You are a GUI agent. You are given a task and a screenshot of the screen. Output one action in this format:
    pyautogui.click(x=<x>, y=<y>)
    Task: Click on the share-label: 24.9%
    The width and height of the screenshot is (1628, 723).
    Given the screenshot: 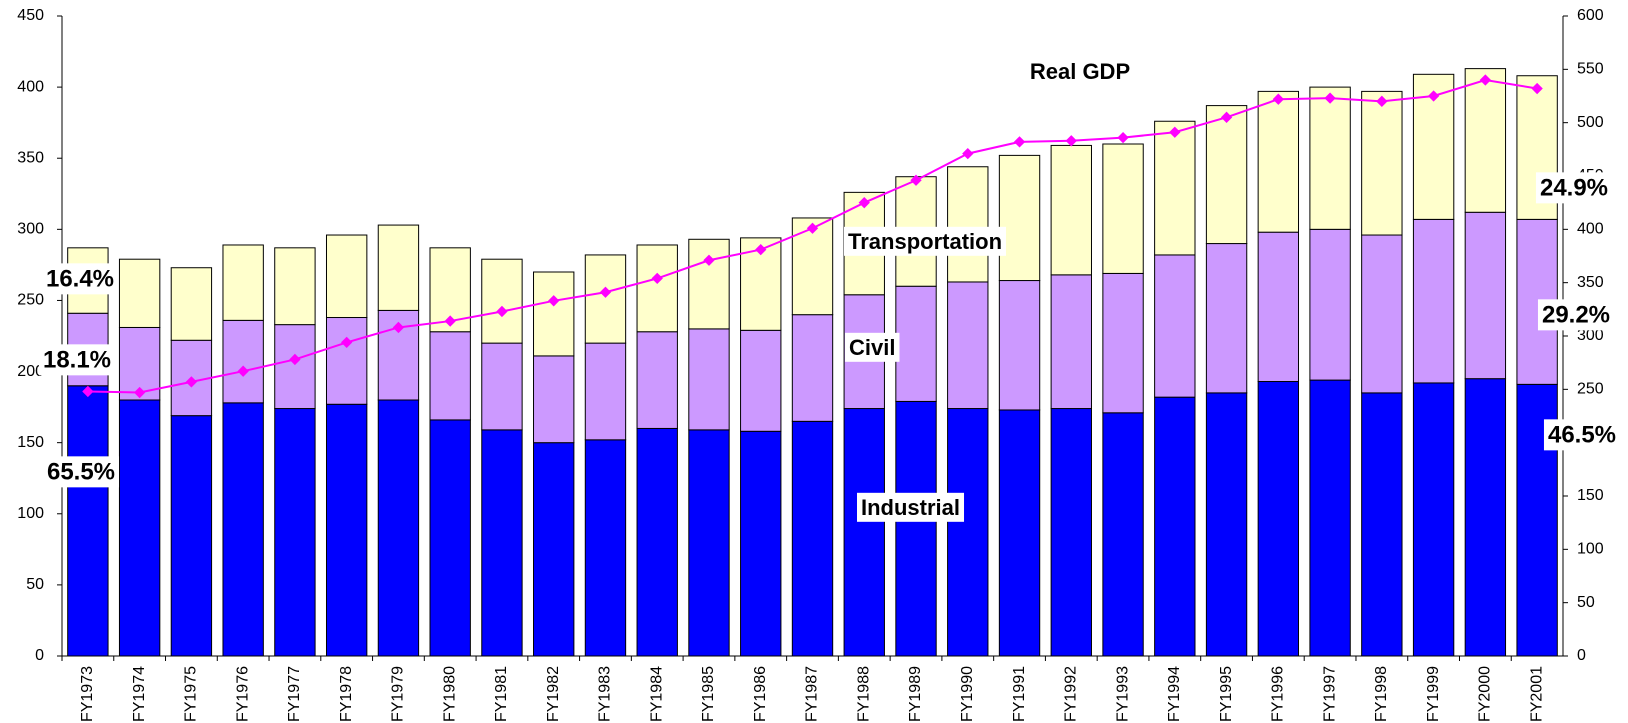 What is the action you would take?
    pyautogui.click(x=1574, y=187)
    